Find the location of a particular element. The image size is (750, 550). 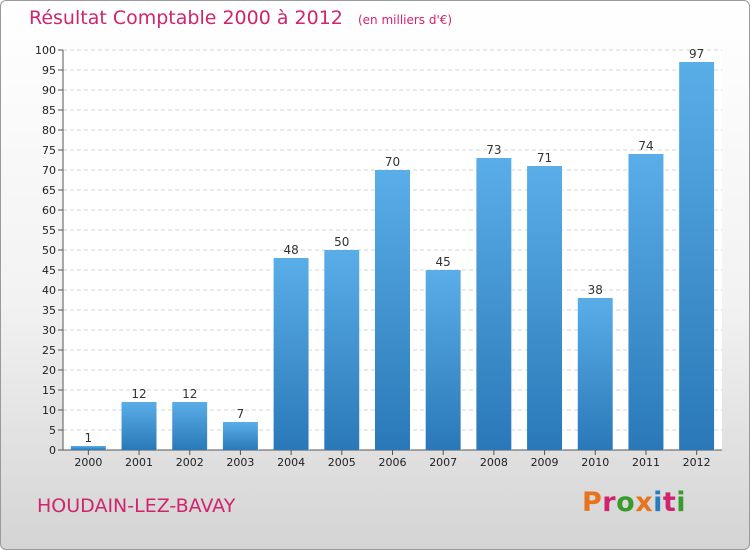

y-tick-label: 100 is located at coordinates (45, 50).